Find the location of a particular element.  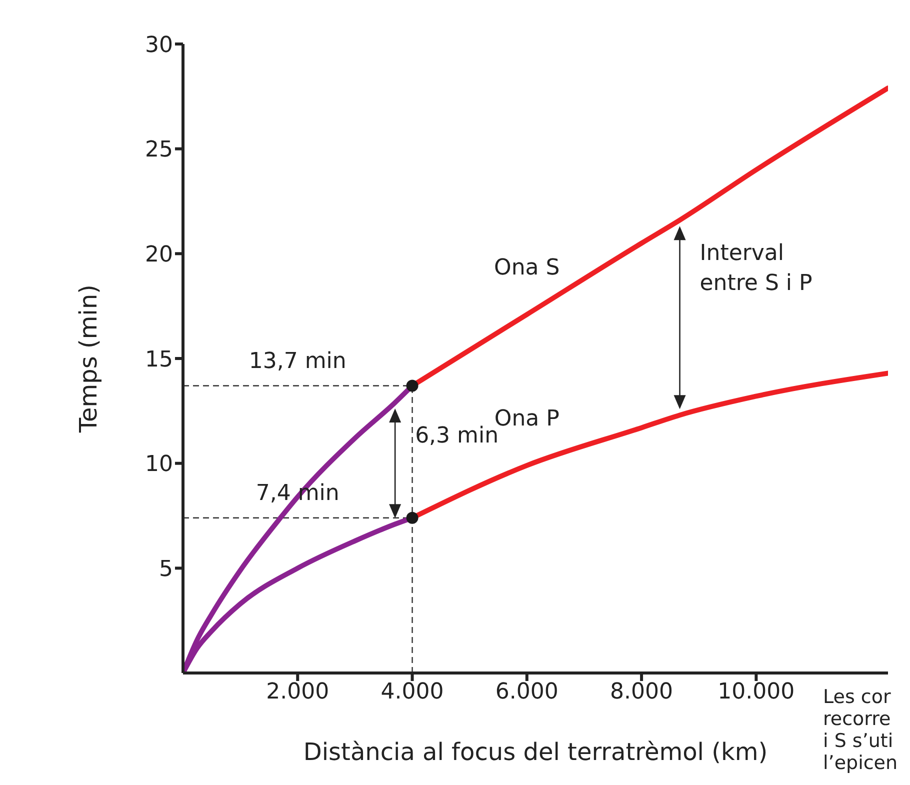

x-tick-label: 8.000 is located at coordinates (642, 692).